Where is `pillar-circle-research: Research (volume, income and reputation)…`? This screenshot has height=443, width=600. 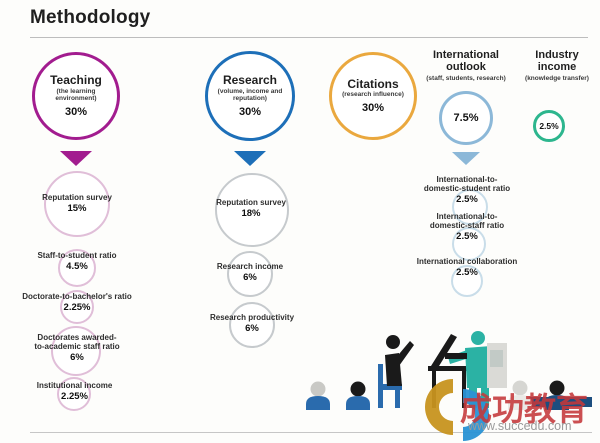
pillar-circle-research: Research (volume, income and reputation)… is located at coordinates (250, 96).